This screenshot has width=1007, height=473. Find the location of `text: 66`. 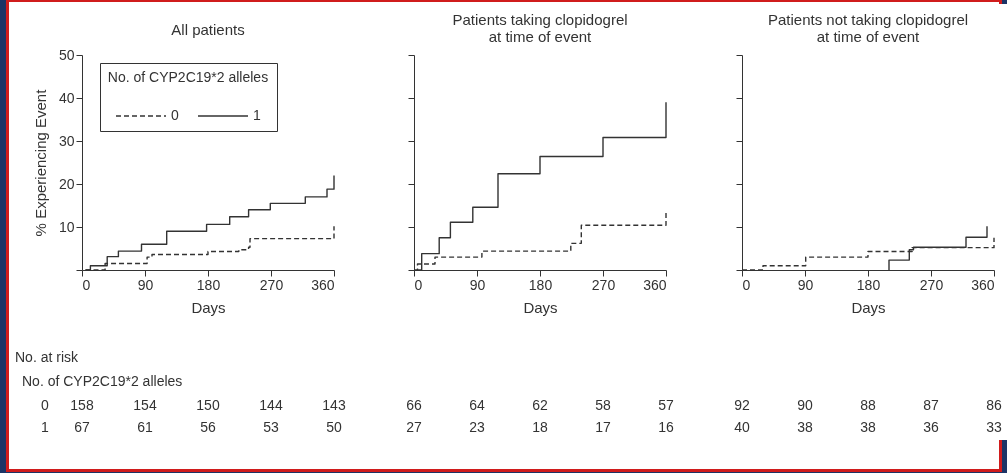

text: 66 is located at coordinates (414, 405).